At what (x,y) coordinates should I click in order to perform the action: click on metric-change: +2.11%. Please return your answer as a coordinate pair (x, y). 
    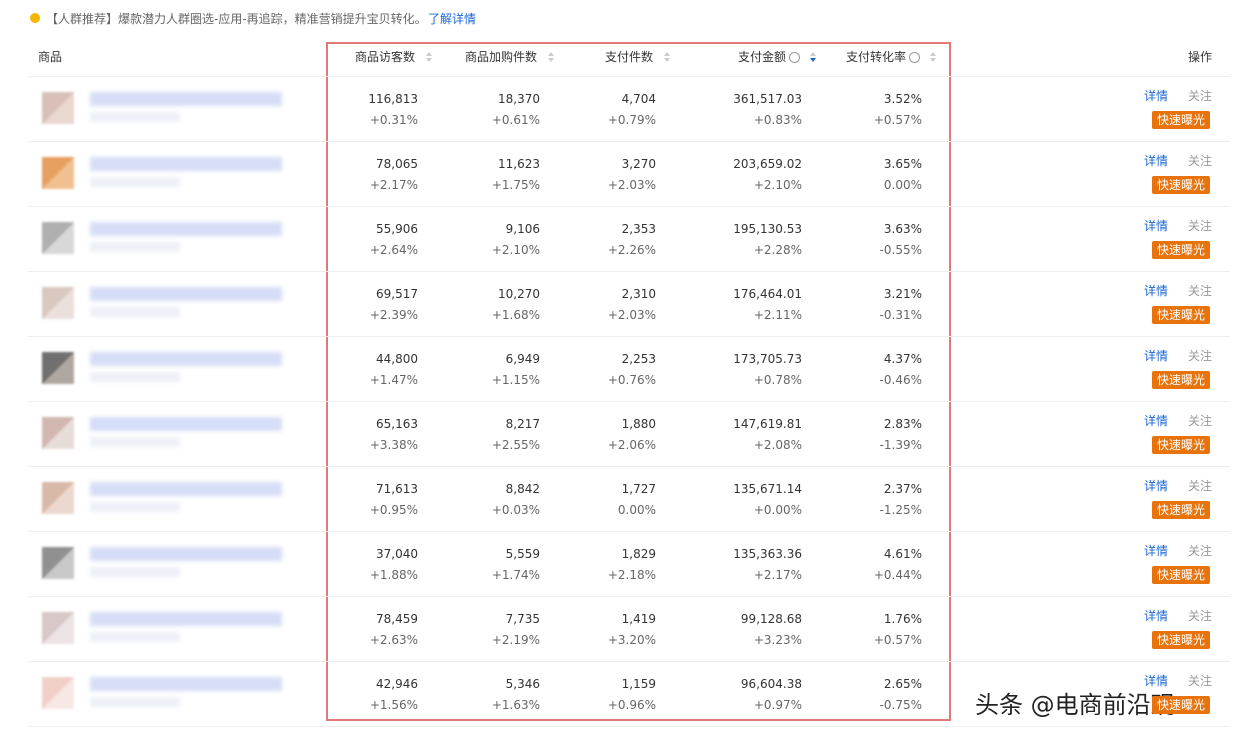
    Looking at the image, I should click on (777, 315).